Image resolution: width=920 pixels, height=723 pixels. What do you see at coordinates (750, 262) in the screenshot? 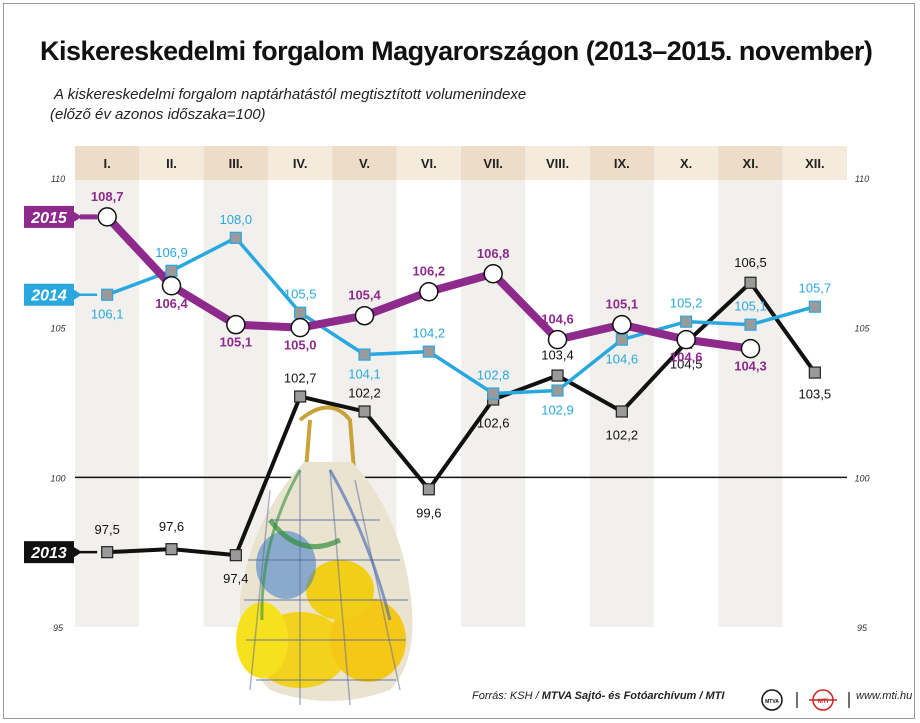
I see `data-label-2013: 106,5` at bounding box center [750, 262].